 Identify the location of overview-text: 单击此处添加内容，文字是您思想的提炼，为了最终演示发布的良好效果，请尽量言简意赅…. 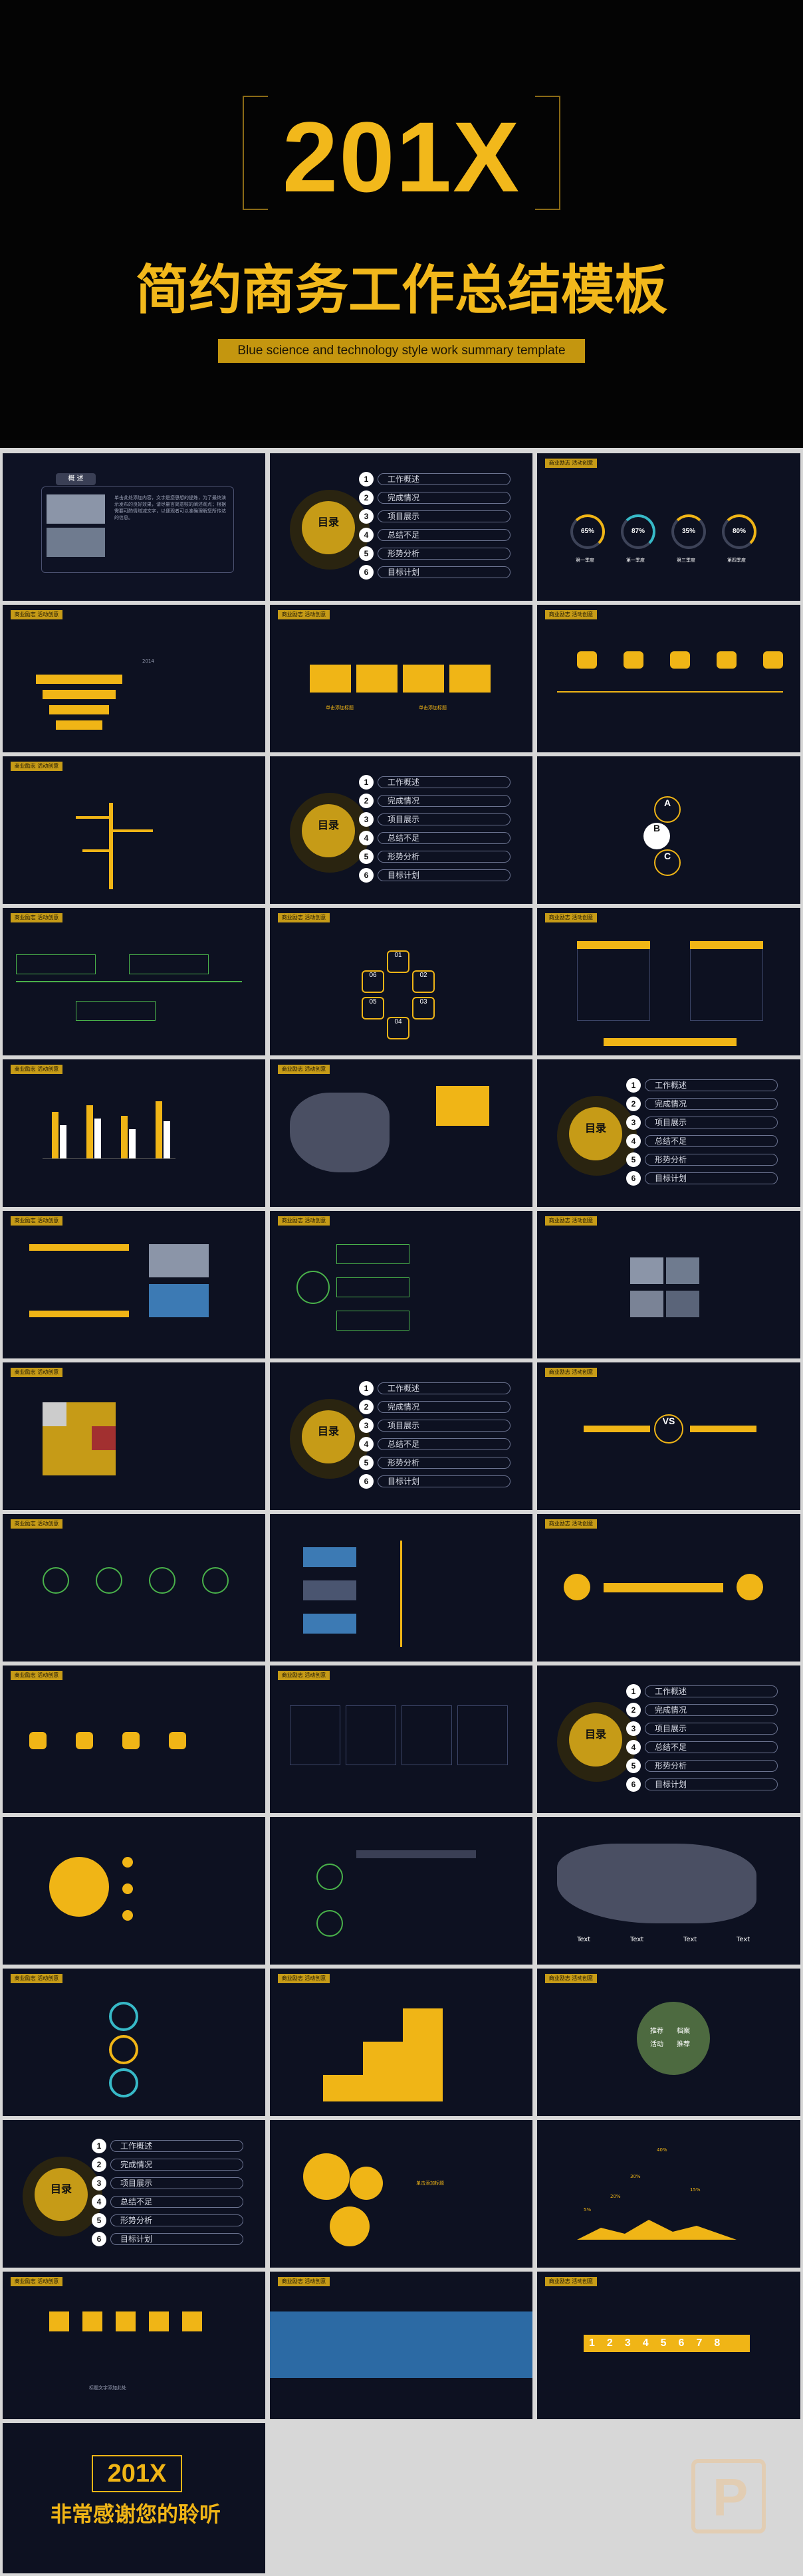
(170, 507).